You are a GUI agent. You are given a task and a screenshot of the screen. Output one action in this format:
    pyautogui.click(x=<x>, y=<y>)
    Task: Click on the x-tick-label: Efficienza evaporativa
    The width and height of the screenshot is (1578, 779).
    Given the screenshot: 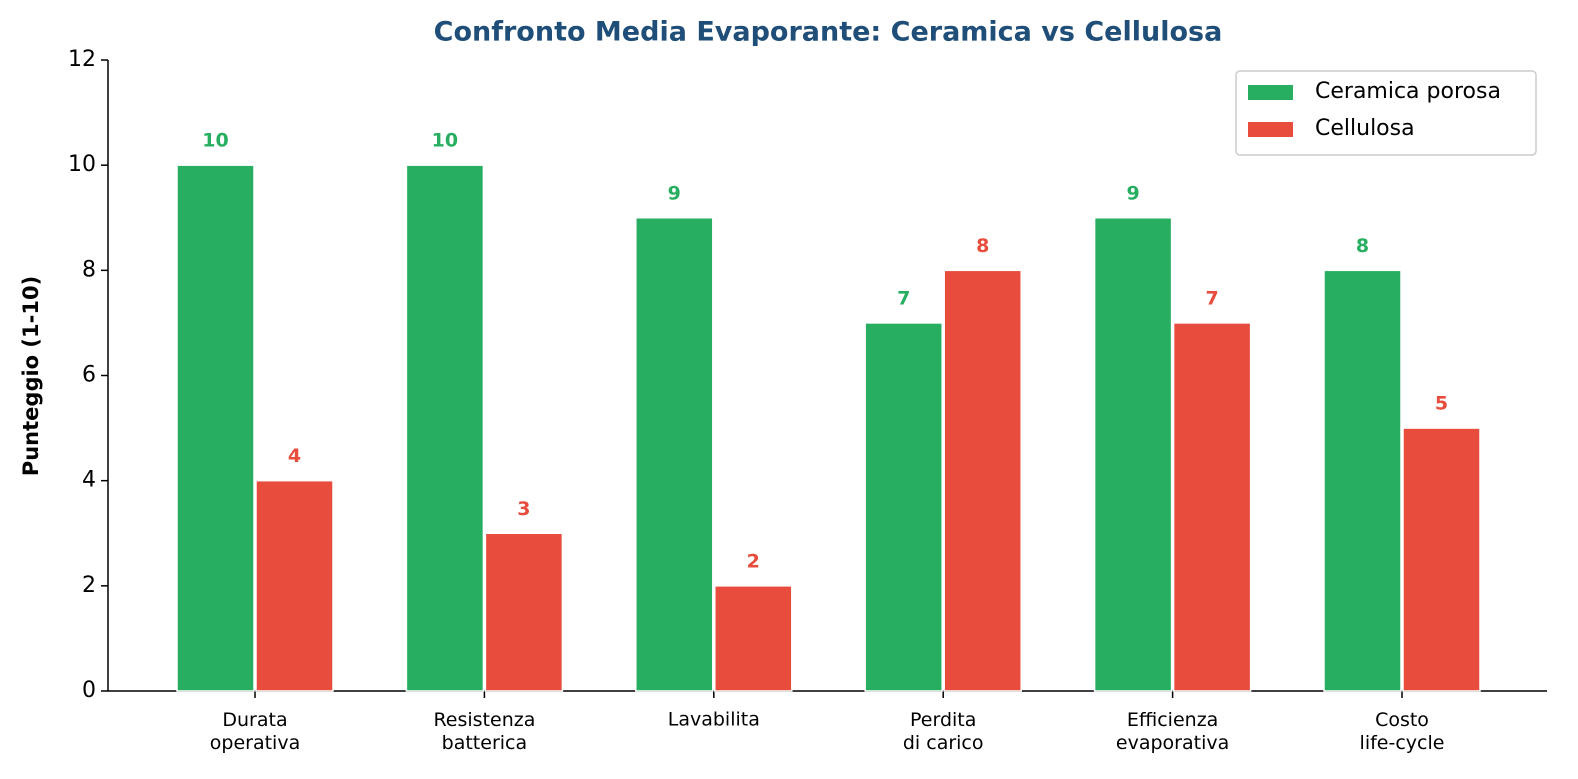 What is the action you would take?
    pyautogui.click(x=1172, y=731)
    